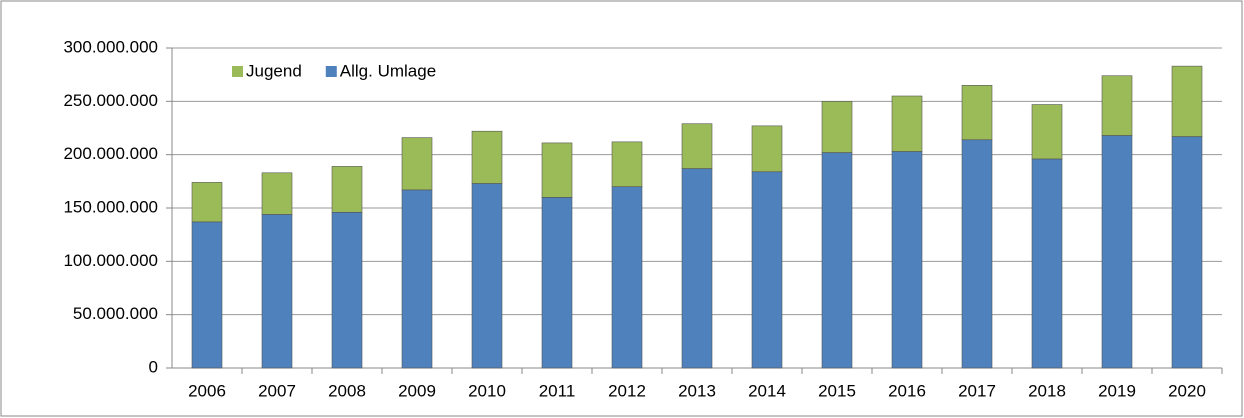 The height and width of the screenshot is (418, 1244). I want to click on x-tick-label: 2018, so click(1047, 390).